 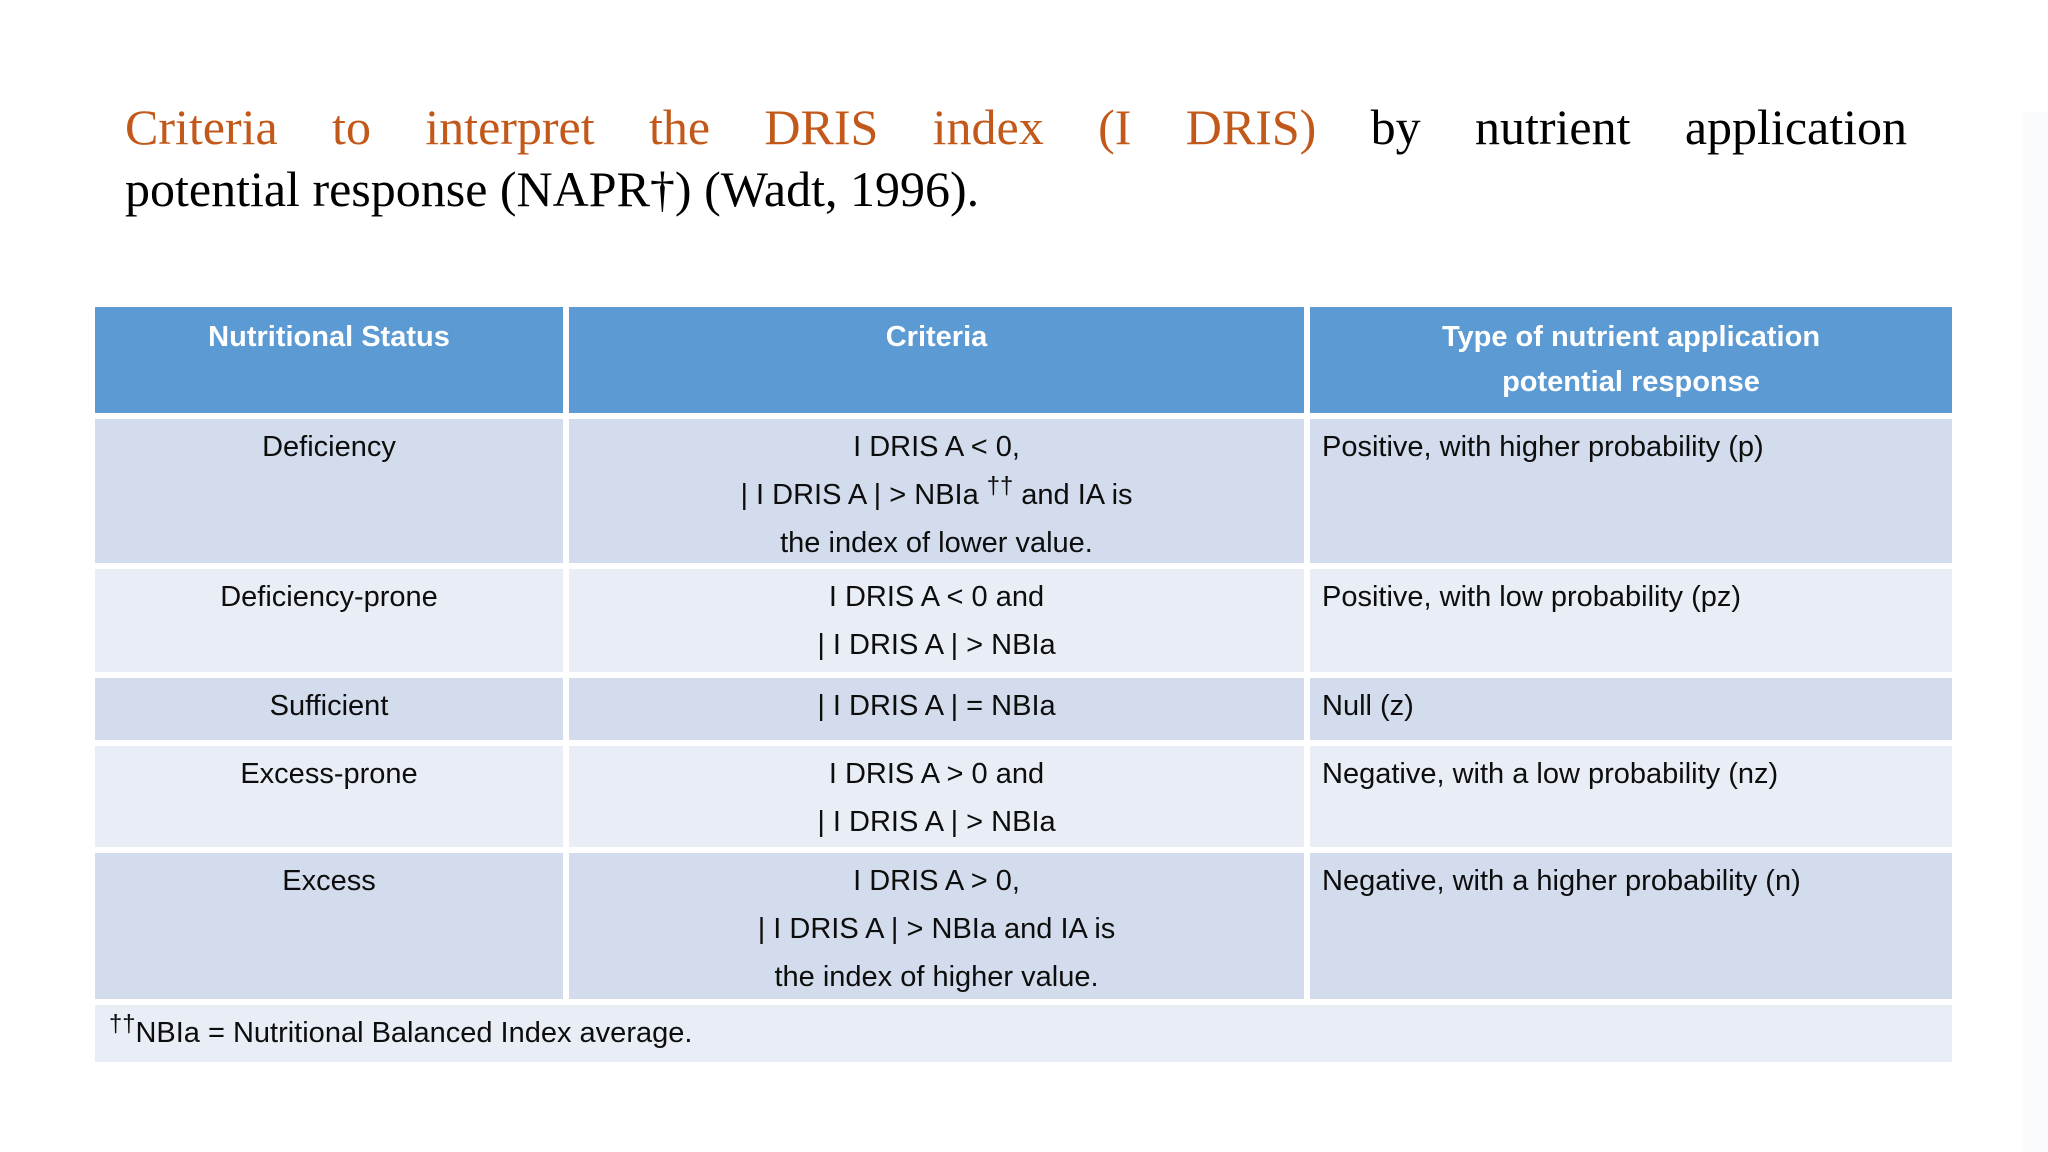 I want to click on header-label: Nutritional Status, so click(x=329, y=337).